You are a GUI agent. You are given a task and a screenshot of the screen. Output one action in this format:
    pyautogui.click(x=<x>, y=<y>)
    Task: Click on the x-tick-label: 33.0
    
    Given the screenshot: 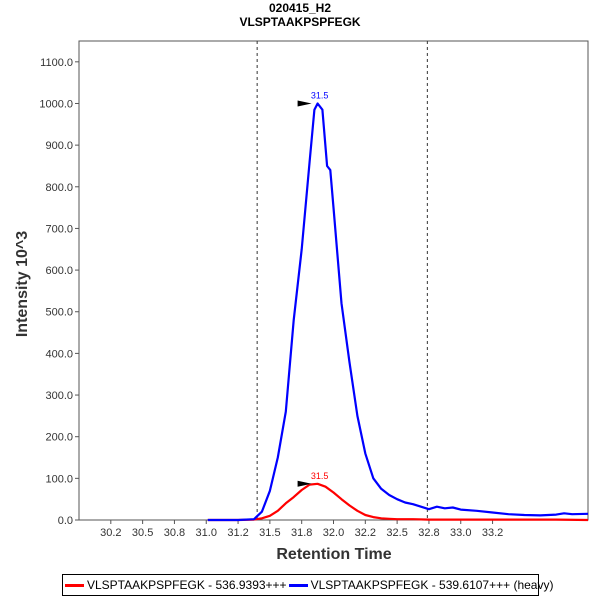 What is the action you would take?
    pyautogui.click(x=460, y=533)
    